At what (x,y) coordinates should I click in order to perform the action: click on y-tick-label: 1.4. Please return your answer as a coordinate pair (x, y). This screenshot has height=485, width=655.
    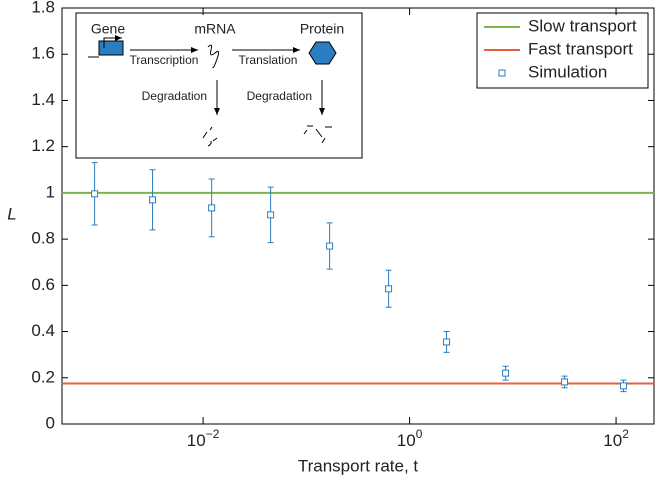
    Looking at the image, I should click on (43, 99).